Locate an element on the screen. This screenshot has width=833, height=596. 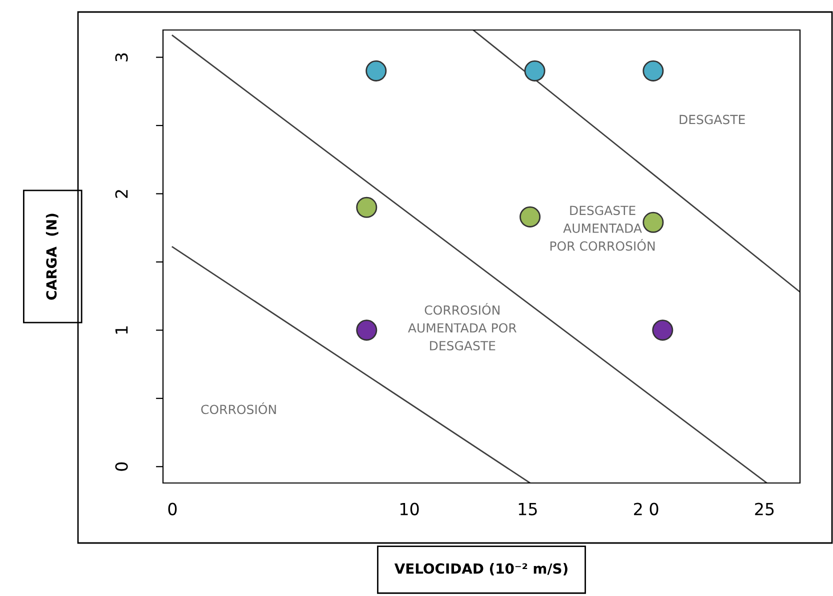
annotation: DESGASTE AUMENTADA POR CORROSIÓN is located at coordinates (602, 228).